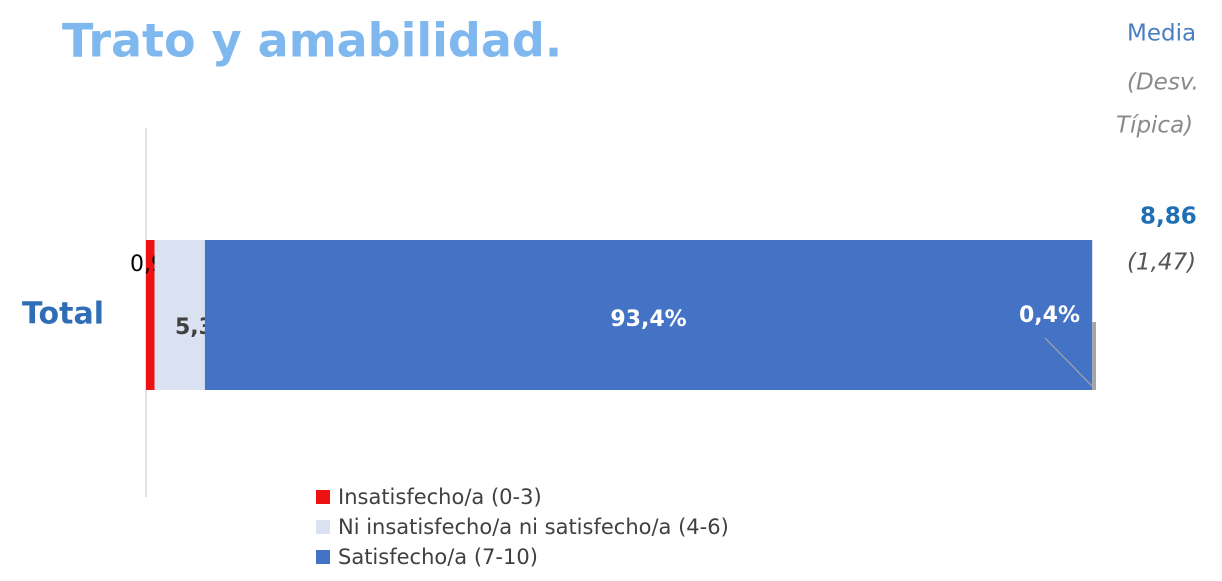 The width and height of the screenshot is (1222, 581). Describe the element at coordinates (533, 527) in the screenshot. I see `legend-label: Ni insatisfecho/a ni satisfecho/a (4-6)` at that location.